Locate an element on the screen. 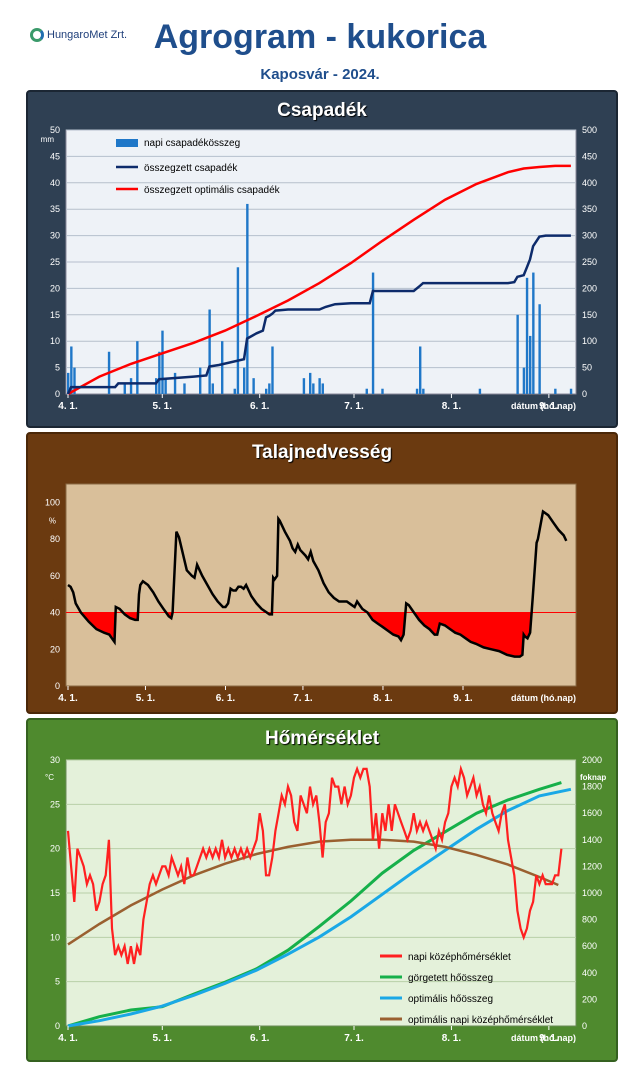  precip-ytick-right: 450 is located at coordinates (589, 156).